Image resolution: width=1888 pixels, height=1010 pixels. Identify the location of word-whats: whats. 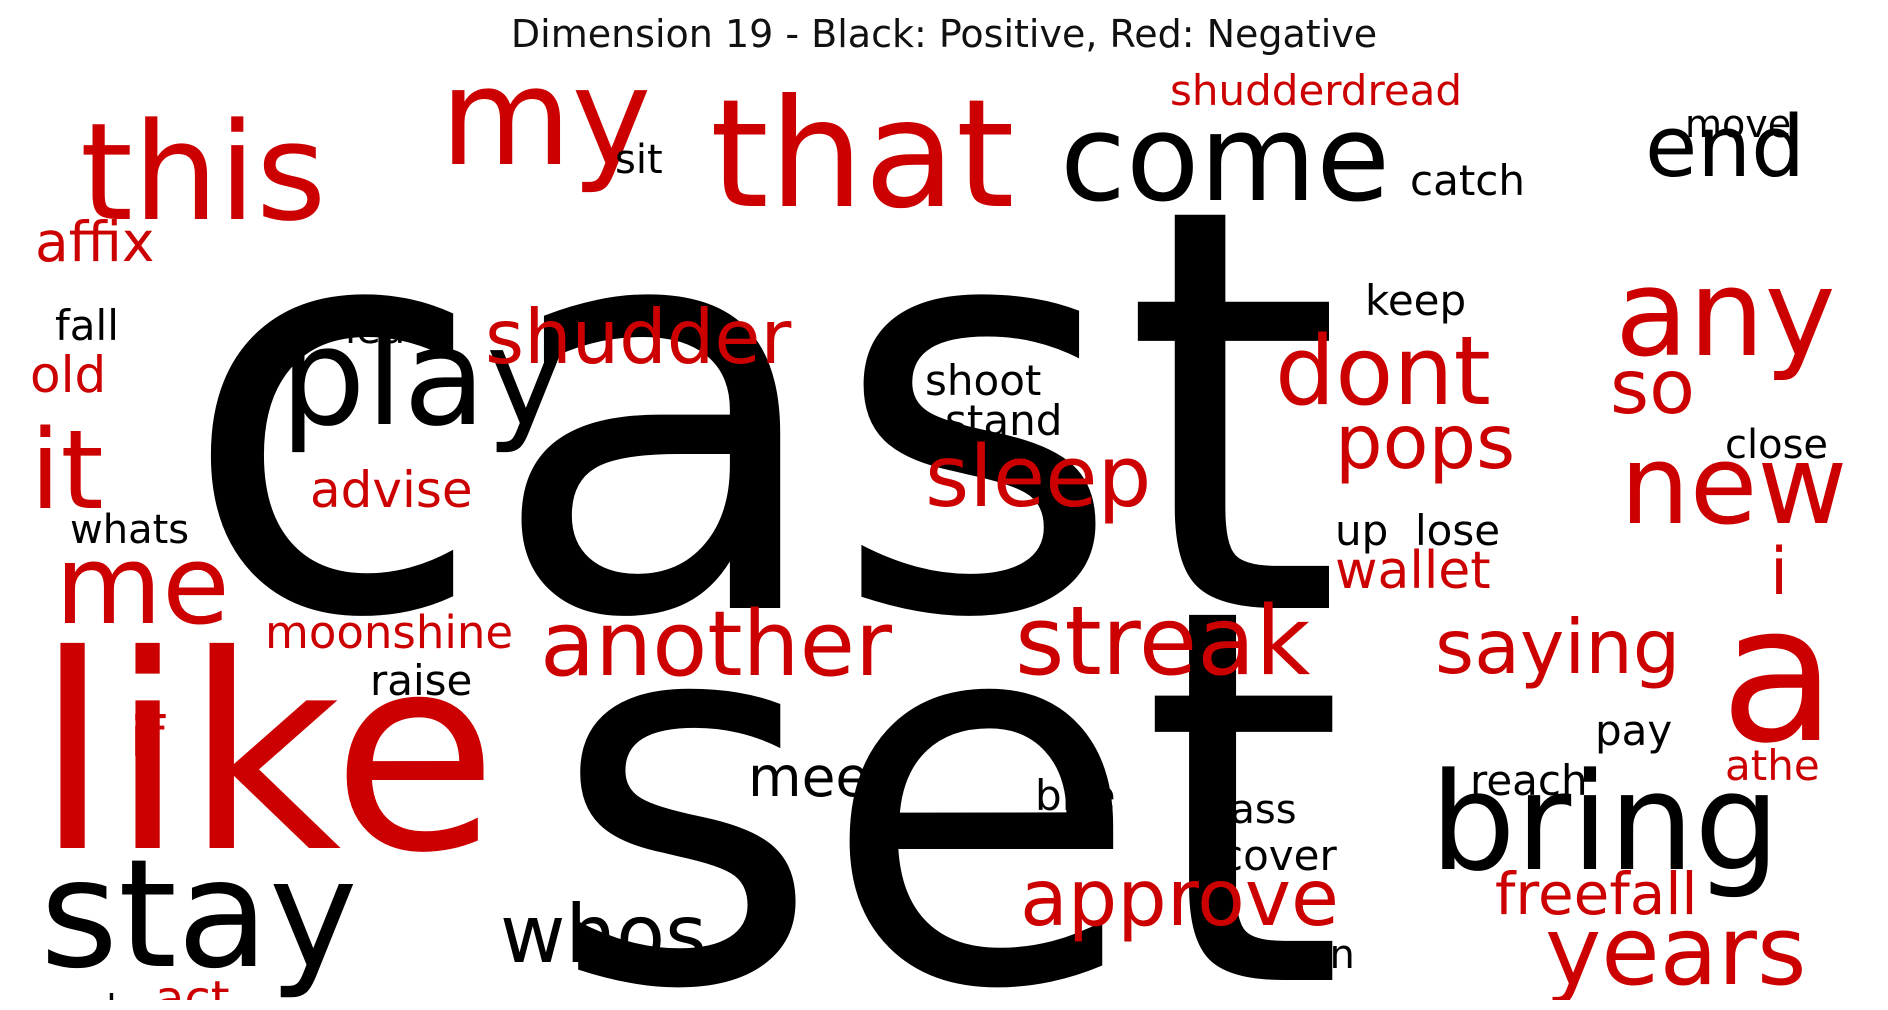
(130, 530).